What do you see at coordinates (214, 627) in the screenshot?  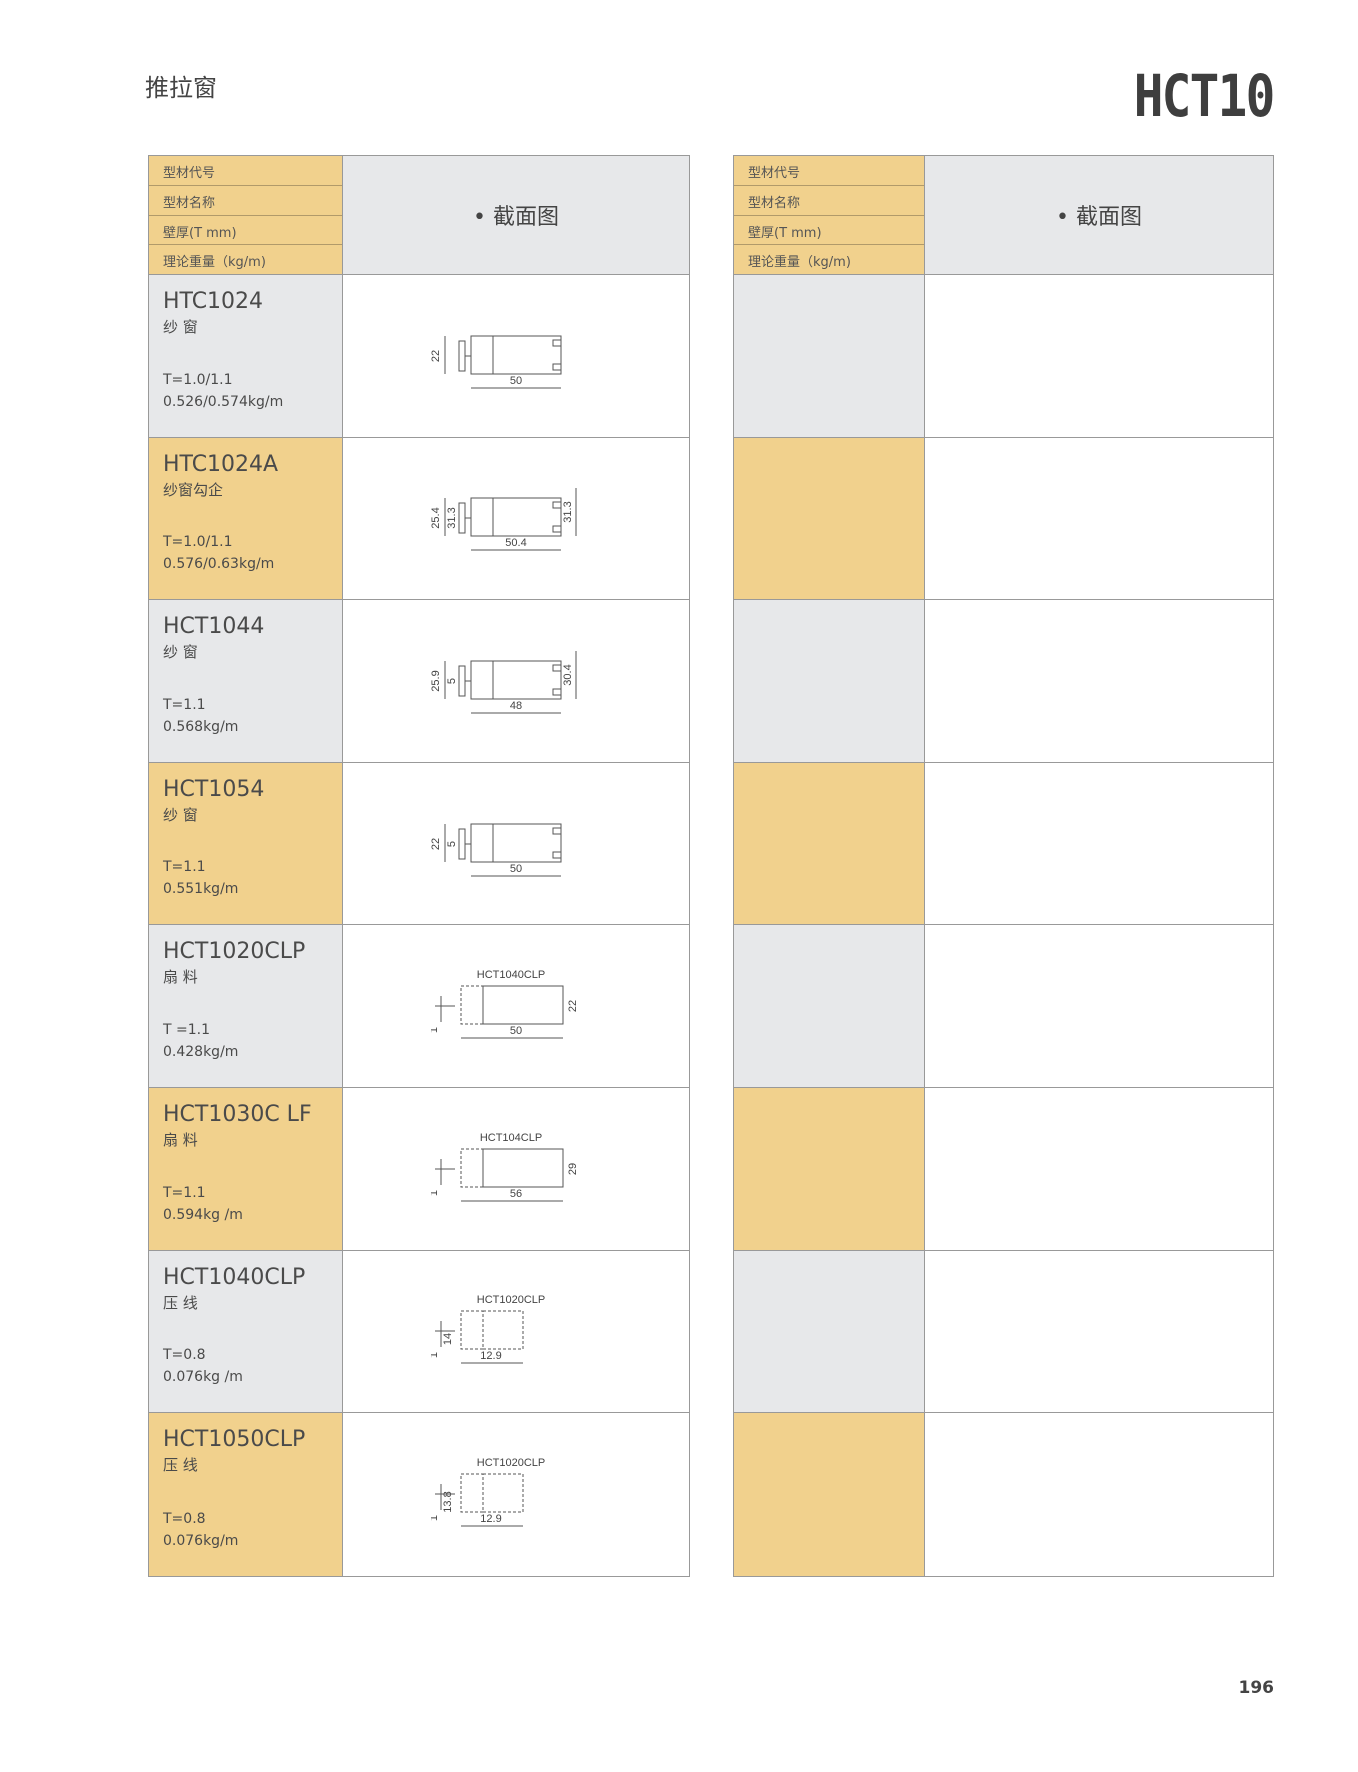 I see `profile-code: HCT1044` at bounding box center [214, 627].